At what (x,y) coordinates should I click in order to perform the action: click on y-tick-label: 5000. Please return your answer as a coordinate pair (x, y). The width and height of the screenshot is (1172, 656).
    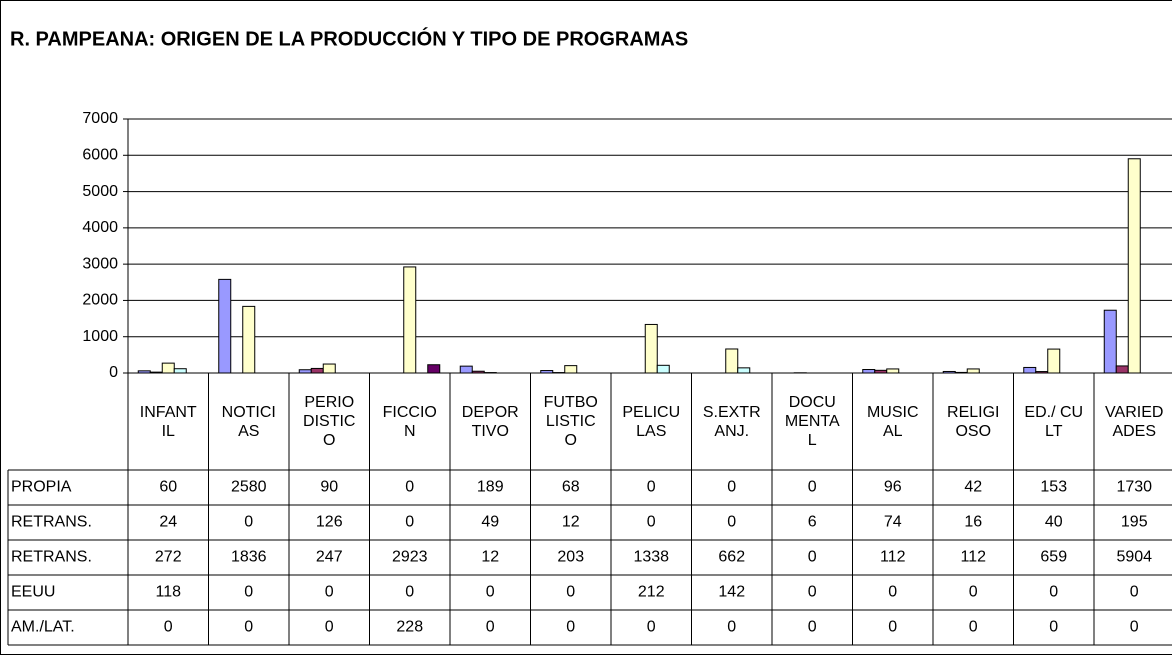
    Looking at the image, I should click on (100, 191).